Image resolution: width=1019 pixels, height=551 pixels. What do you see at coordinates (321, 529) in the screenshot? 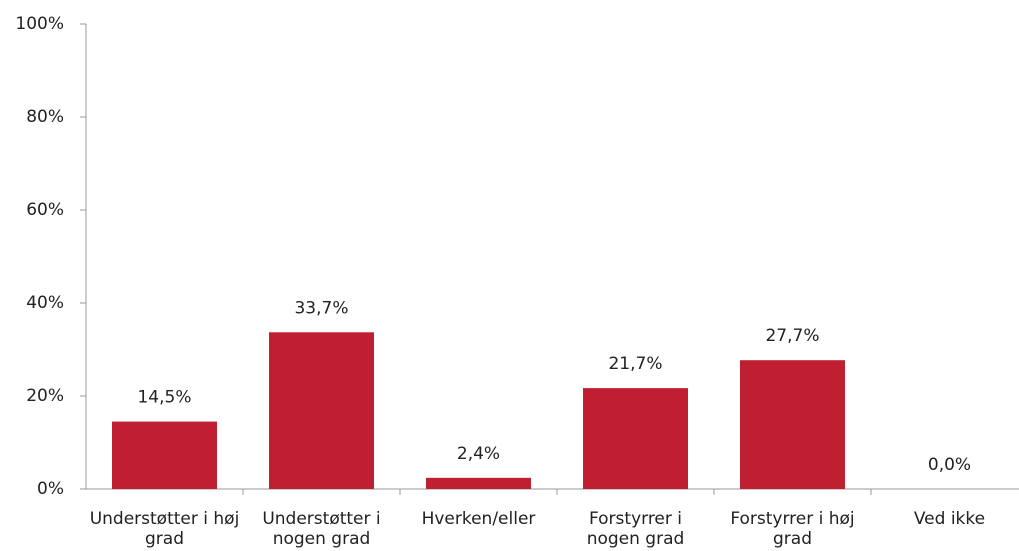
I see `x-tick-label: Understøtter i nogen grad` at bounding box center [321, 529].